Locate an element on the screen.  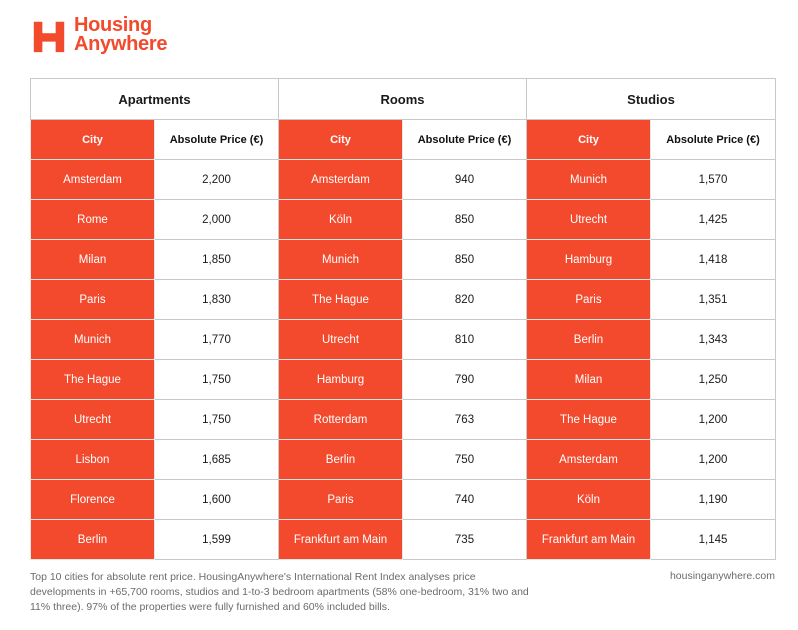
studios-price-cell: 1,145 is located at coordinates (713, 539).